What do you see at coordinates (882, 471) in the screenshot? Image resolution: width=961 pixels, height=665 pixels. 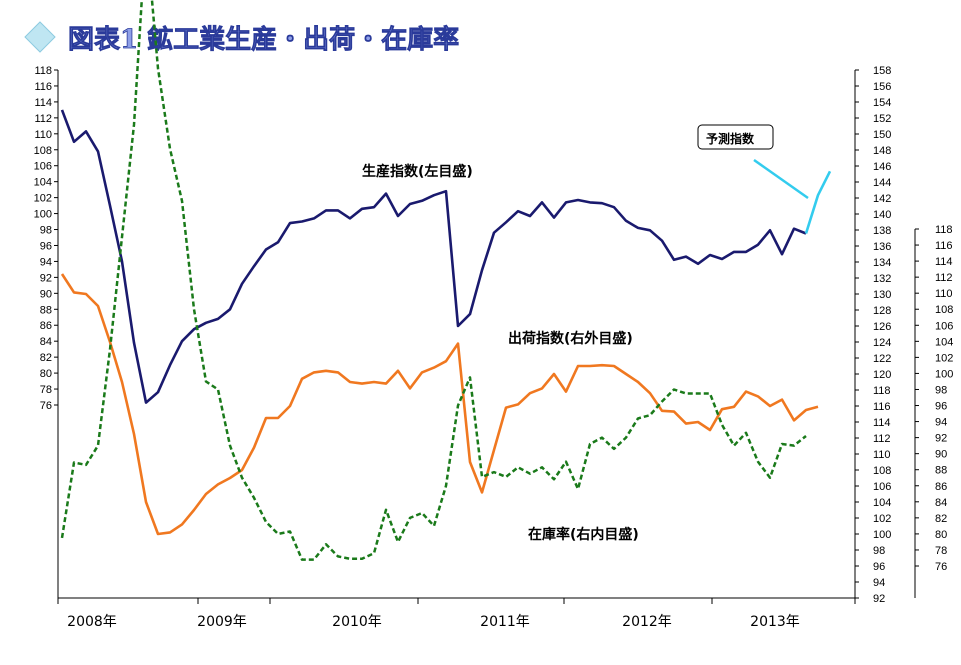 I see `right-outer-tick-label: 108` at bounding box center [882, 471].